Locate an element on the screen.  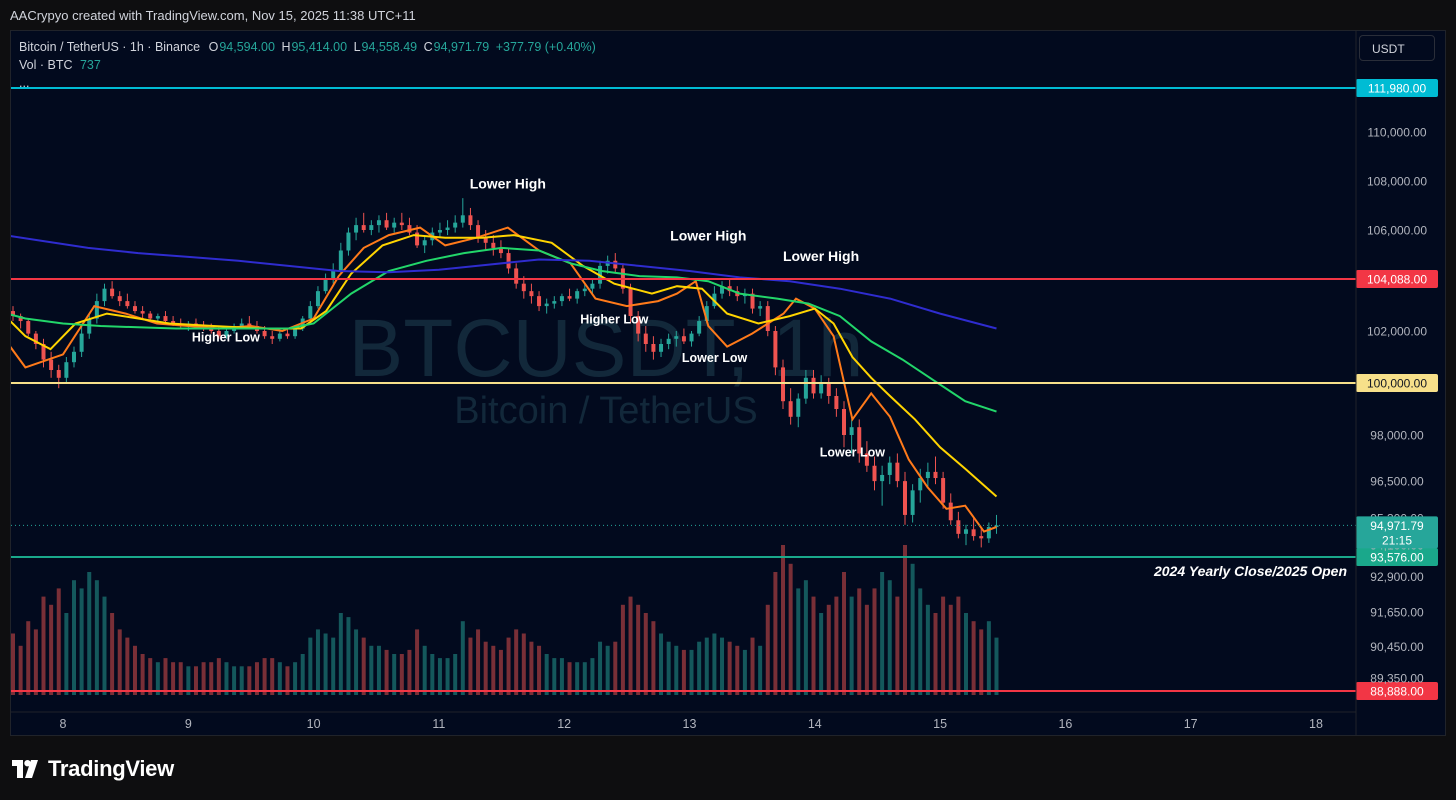
price-axis-tick: 91,650.00 is located at coordinates (1397, 613).